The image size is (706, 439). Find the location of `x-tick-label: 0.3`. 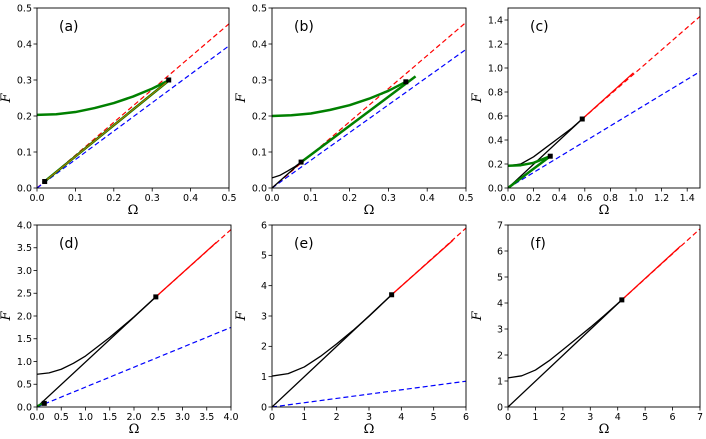

x-tick-label: 0.3 is located at coordinates (388, 198).